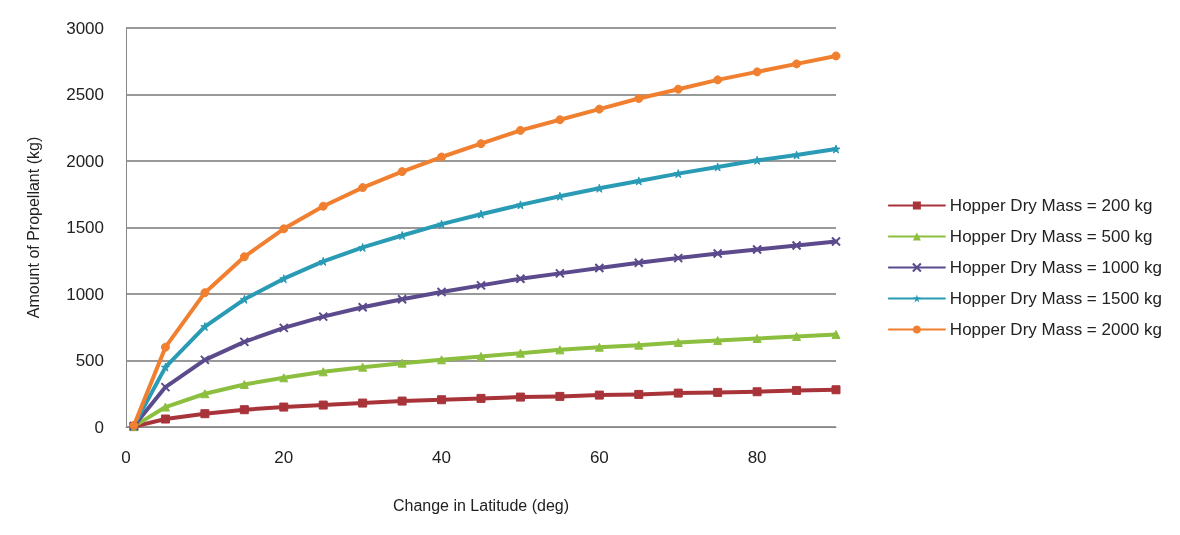  Describe the element at coordinates (85, 161) in the screenshot. I see `y-tick-label: 2000` at that location.